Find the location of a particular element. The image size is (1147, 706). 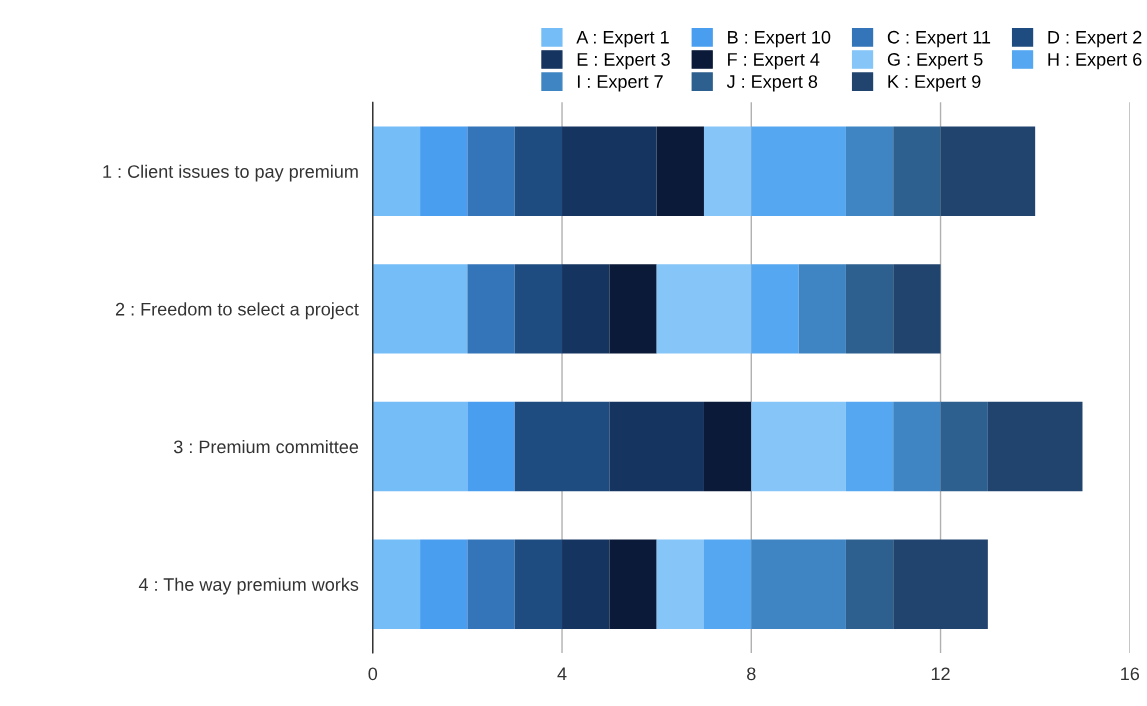

x-tick-label: 4 is located at coordinates (562, 674).